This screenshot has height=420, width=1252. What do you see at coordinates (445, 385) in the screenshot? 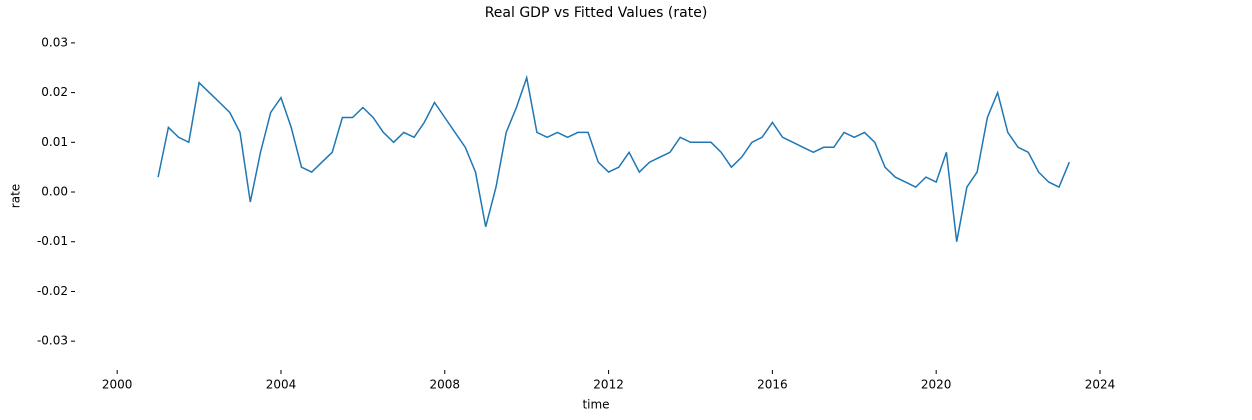
I see `x-tick-label: 2008` at bounding box center [445, 385].